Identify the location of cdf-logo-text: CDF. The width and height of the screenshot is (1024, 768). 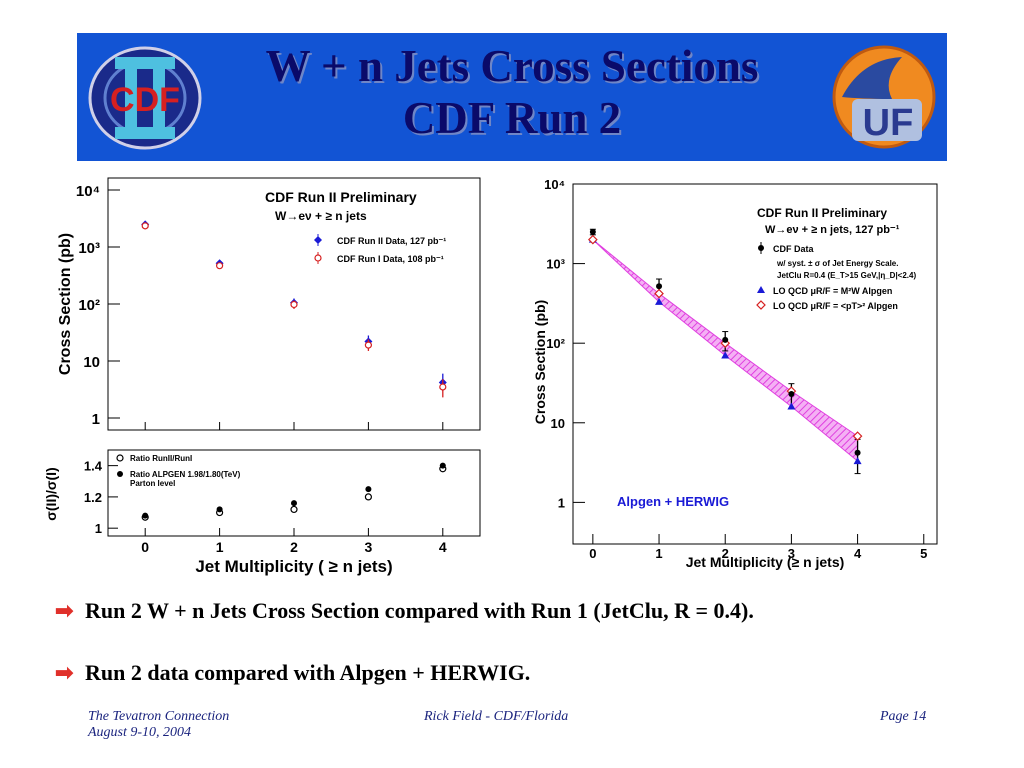
(145, 100).